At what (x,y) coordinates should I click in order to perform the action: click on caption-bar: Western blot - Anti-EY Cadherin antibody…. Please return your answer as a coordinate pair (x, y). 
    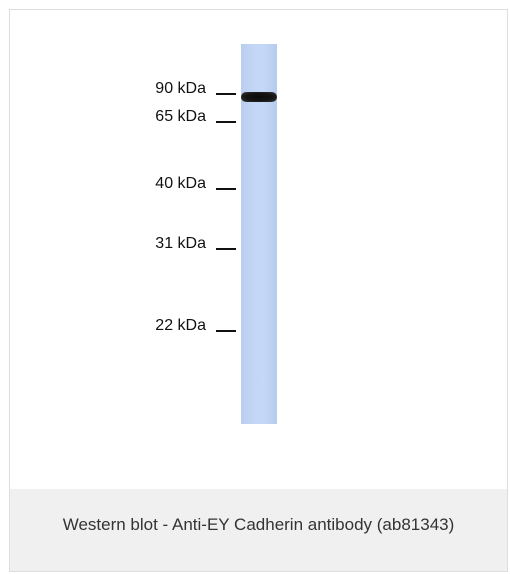
    Looking at the image, I should click on (258, 530).